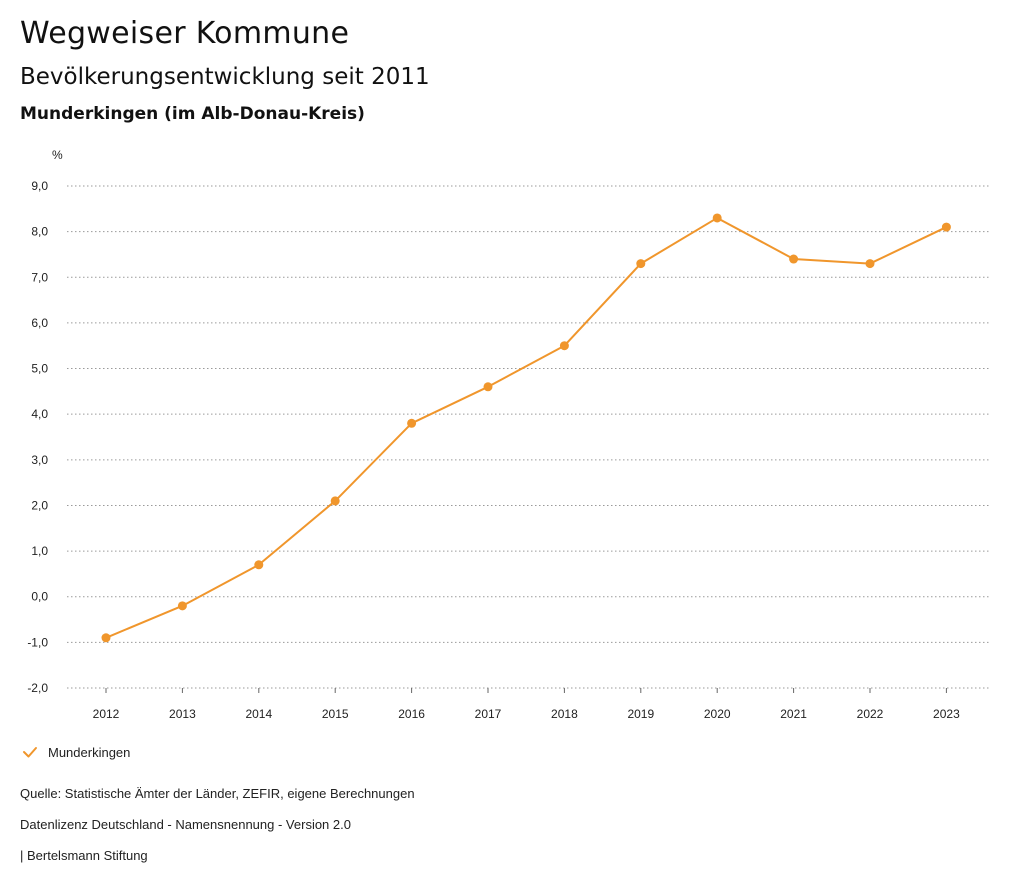  Describe the element at coordinates (39, 323) in the screenshot. I see `y-tick-label: 6,0` at that location.